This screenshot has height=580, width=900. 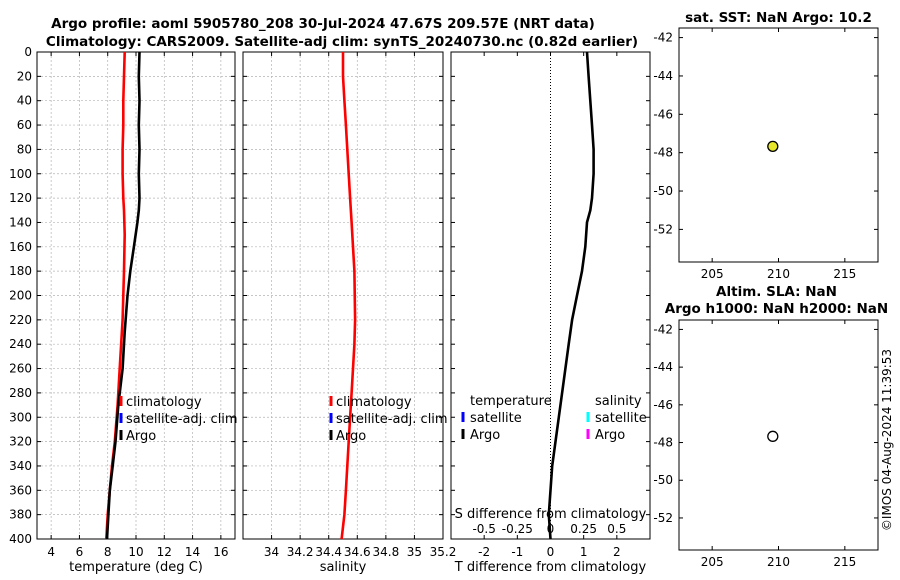 What do you see at coordinates (343, 567) in the screenshot?
I see `x-axis-label: salinity` at bounding box center [343, 567].